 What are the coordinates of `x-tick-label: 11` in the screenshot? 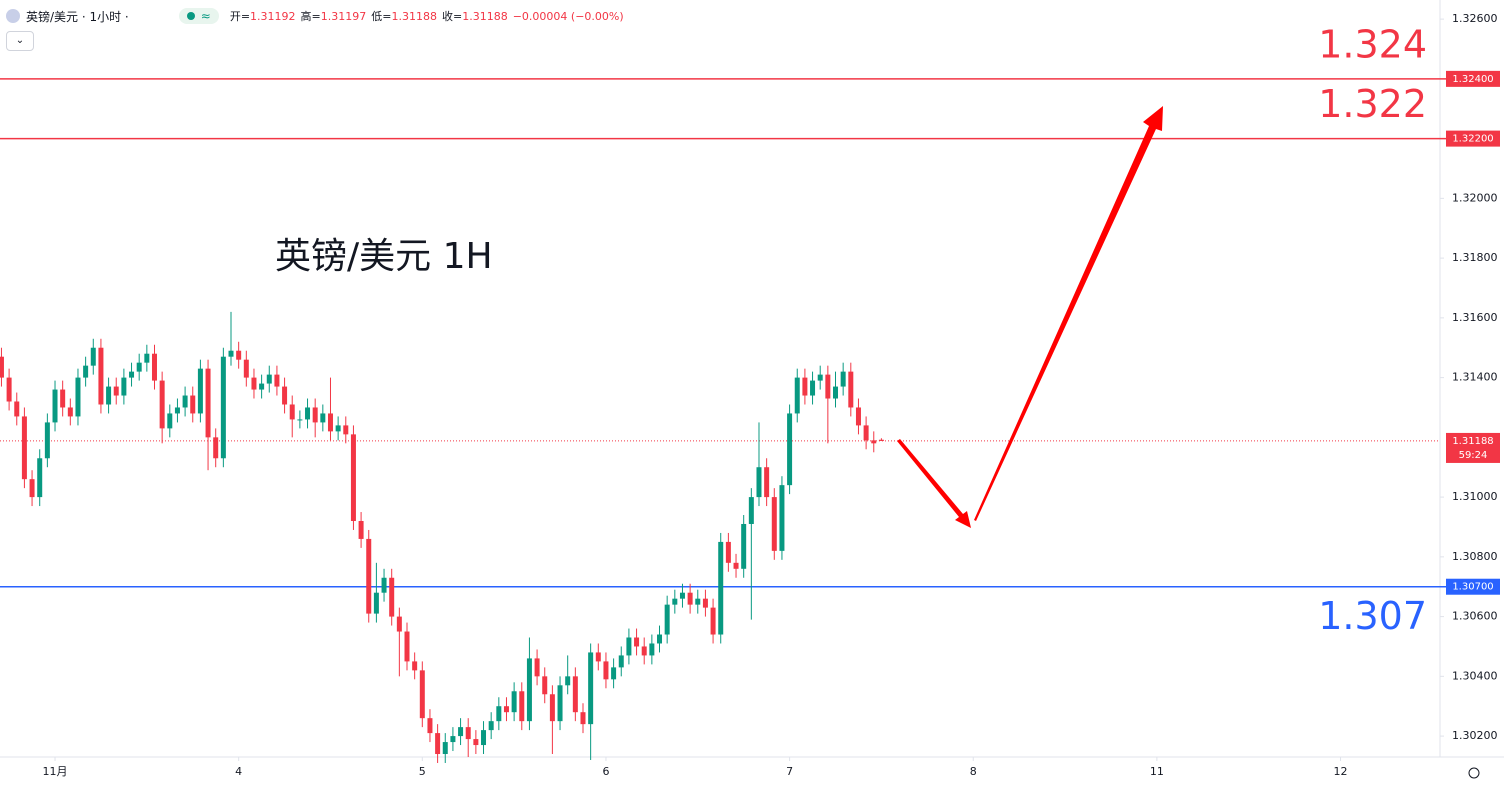 It's located at (1157, 771).